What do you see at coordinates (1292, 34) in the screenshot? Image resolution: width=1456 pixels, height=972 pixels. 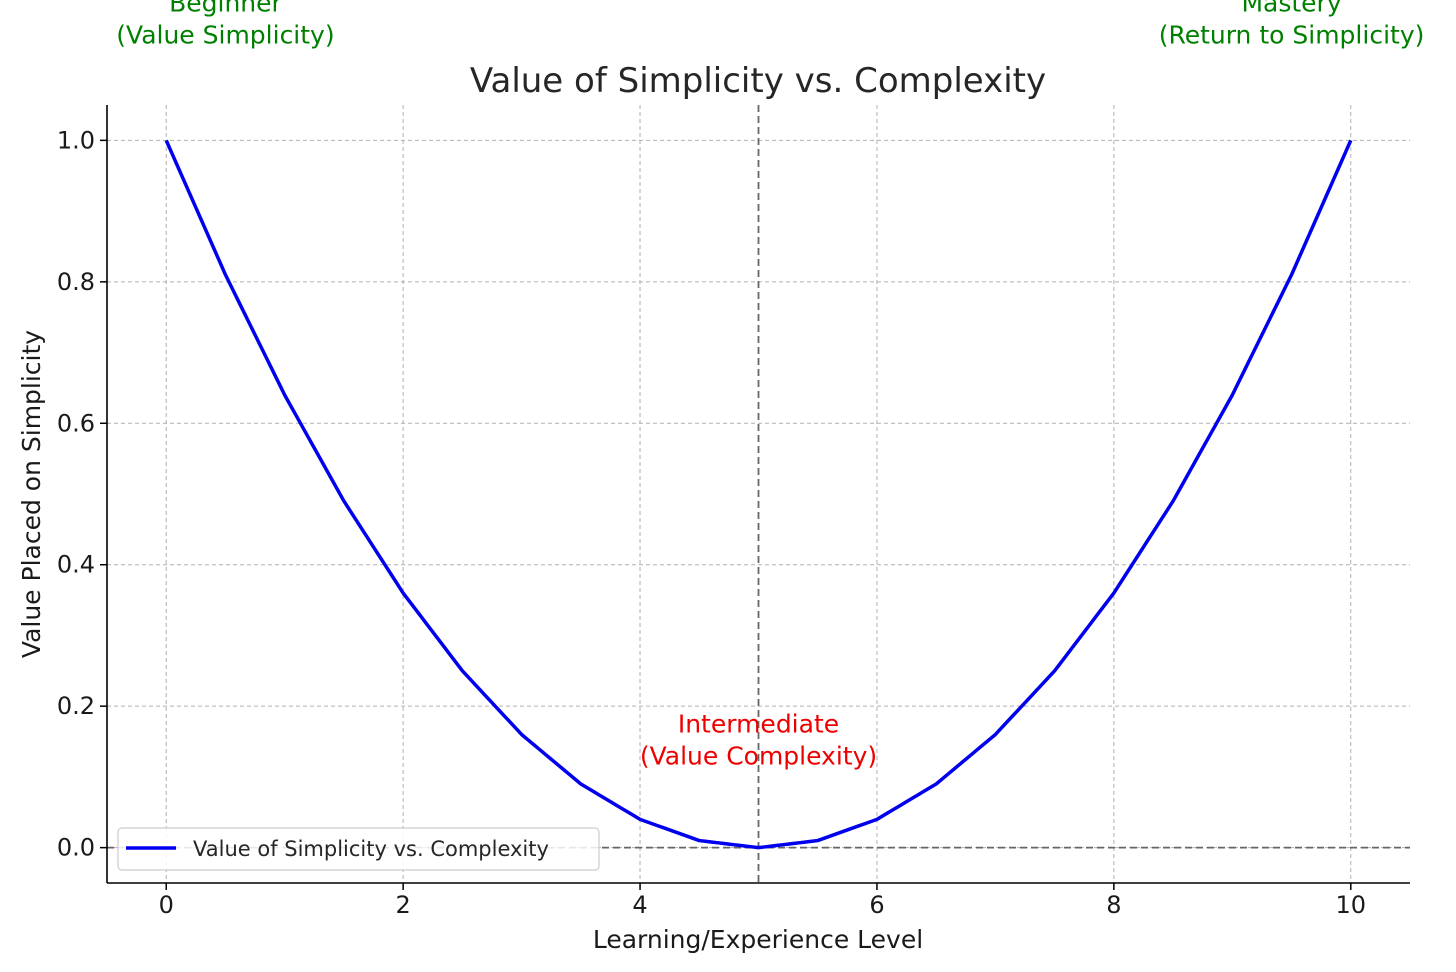 I see `annotation-text: (Return to Simplicity)` at bounding box center [1292, 34].